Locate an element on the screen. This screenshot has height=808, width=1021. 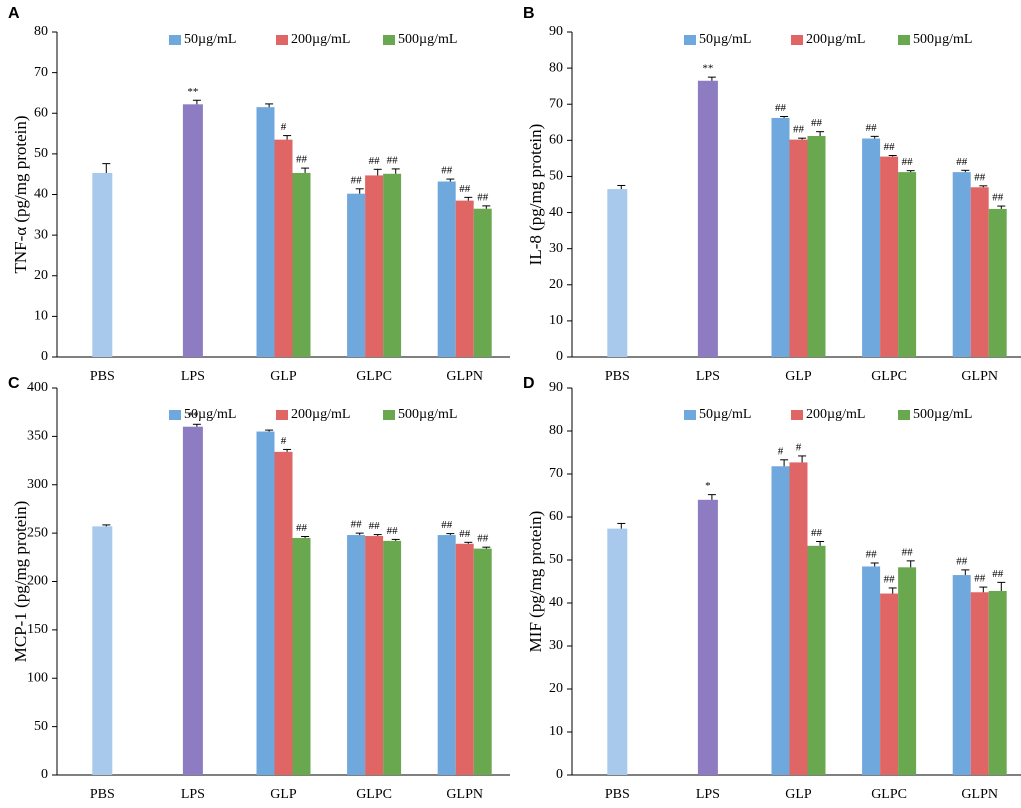
panel-label: C is located at coordinates (14, 383).